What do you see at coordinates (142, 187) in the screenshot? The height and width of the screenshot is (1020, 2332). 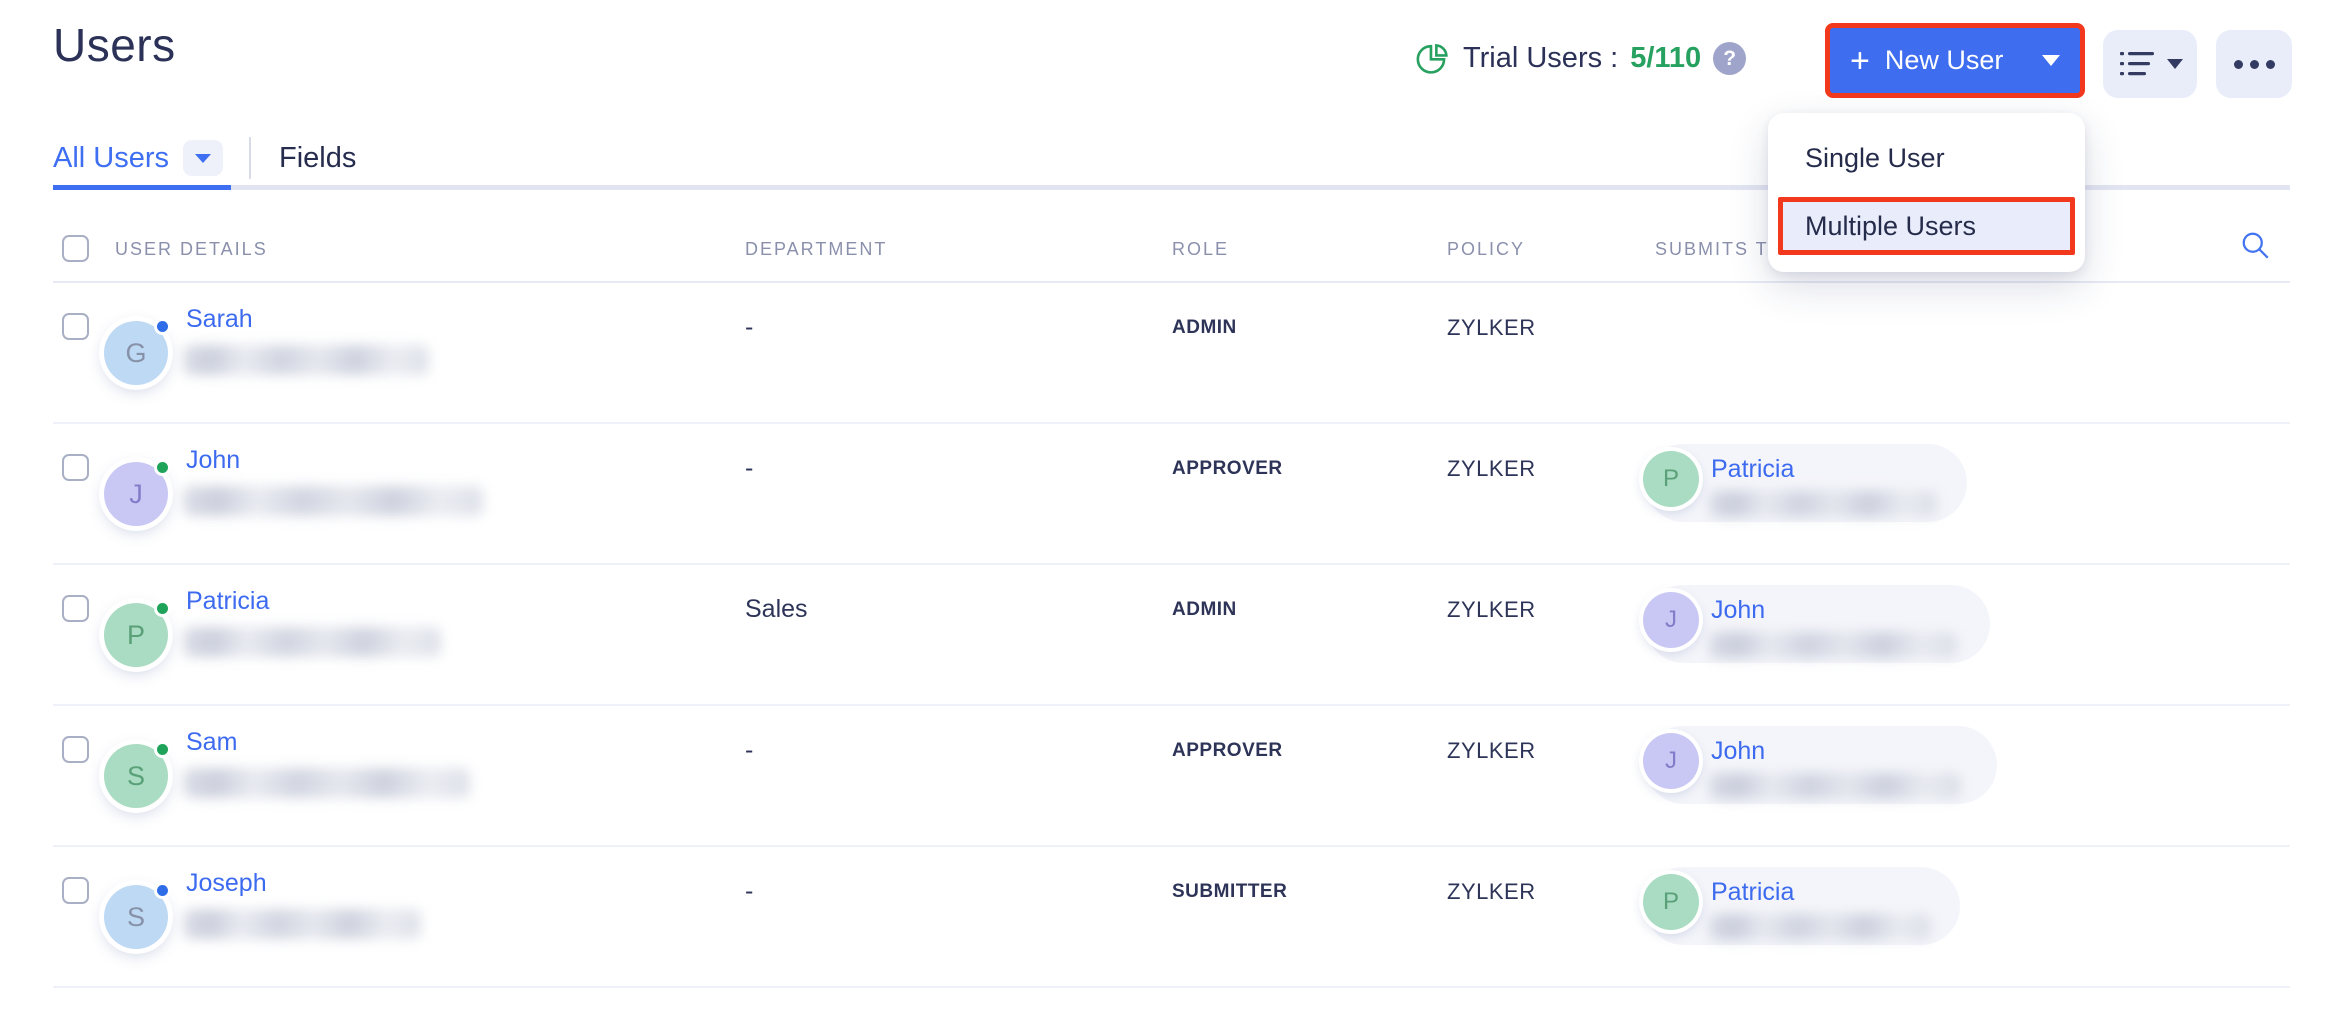 I see `active-tab-underline` at bounding box center [142, 187].